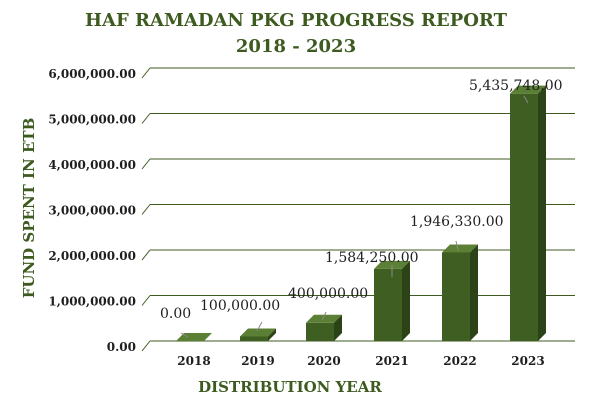 The image size is (600, 400). I want to click on y-tick-label: 6,000,000.00, so click(92, 74).